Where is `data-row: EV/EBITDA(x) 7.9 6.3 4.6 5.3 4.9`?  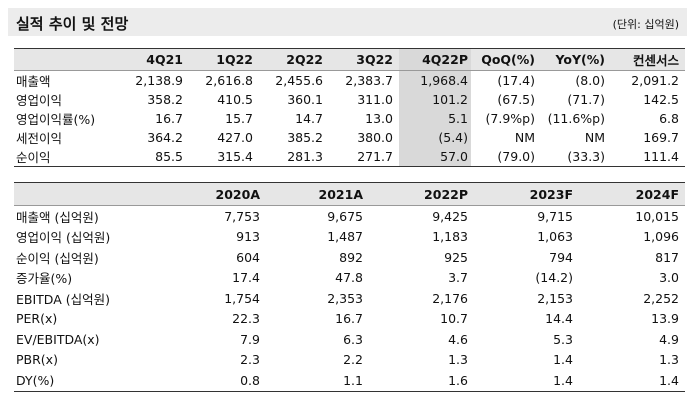
data-row: EV/EBITDA(x) 7.9 6.3 4.6 5.3 4.9 is located at coordinates (349, 339).